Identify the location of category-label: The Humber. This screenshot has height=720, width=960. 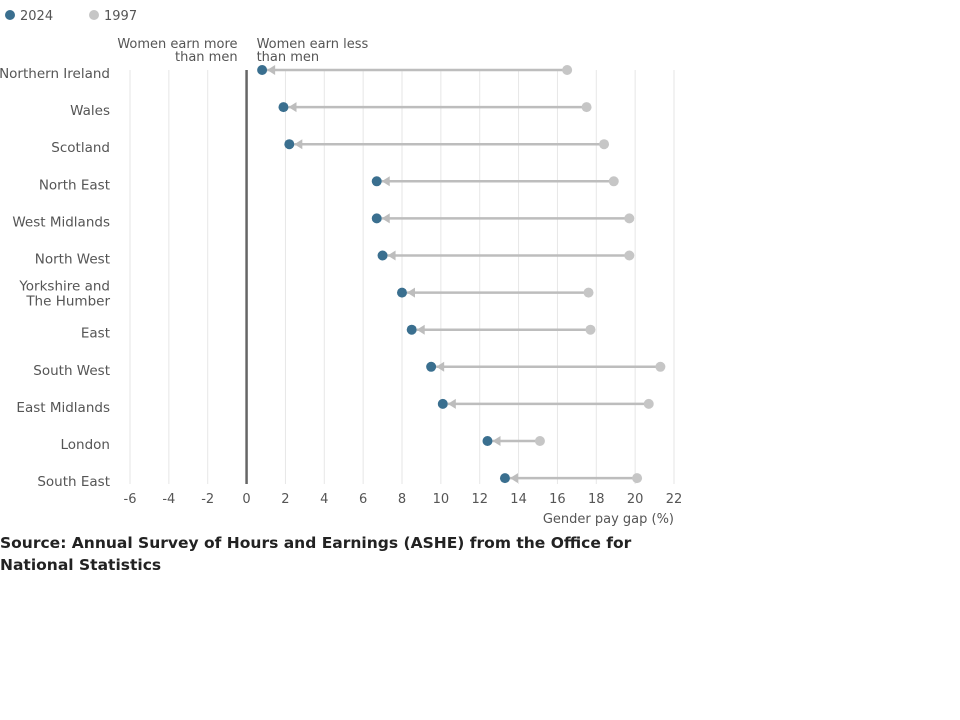
(67, 302).